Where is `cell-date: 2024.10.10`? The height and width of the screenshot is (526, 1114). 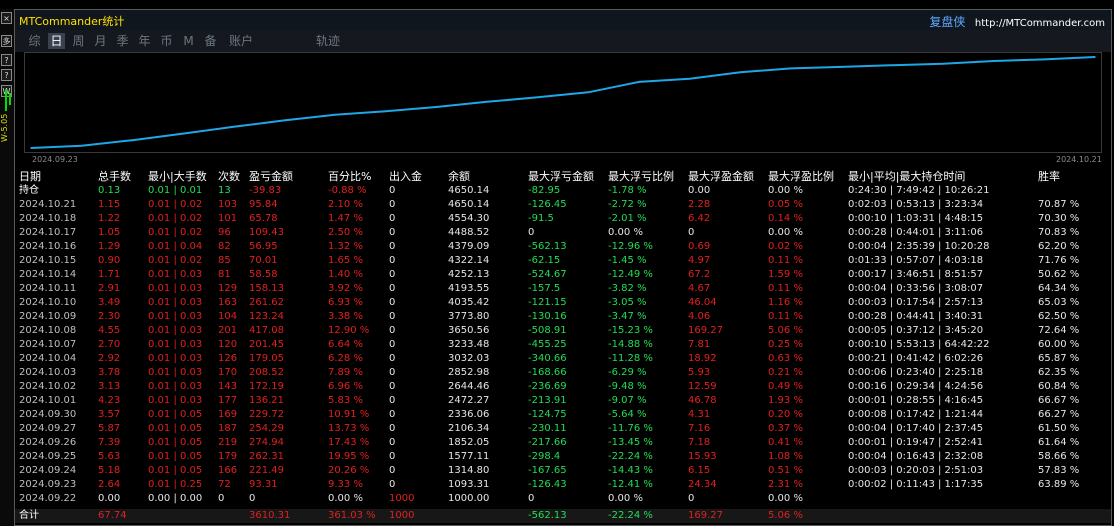
cell-date: 2024.10.10 is located at coordinates (48, 302).